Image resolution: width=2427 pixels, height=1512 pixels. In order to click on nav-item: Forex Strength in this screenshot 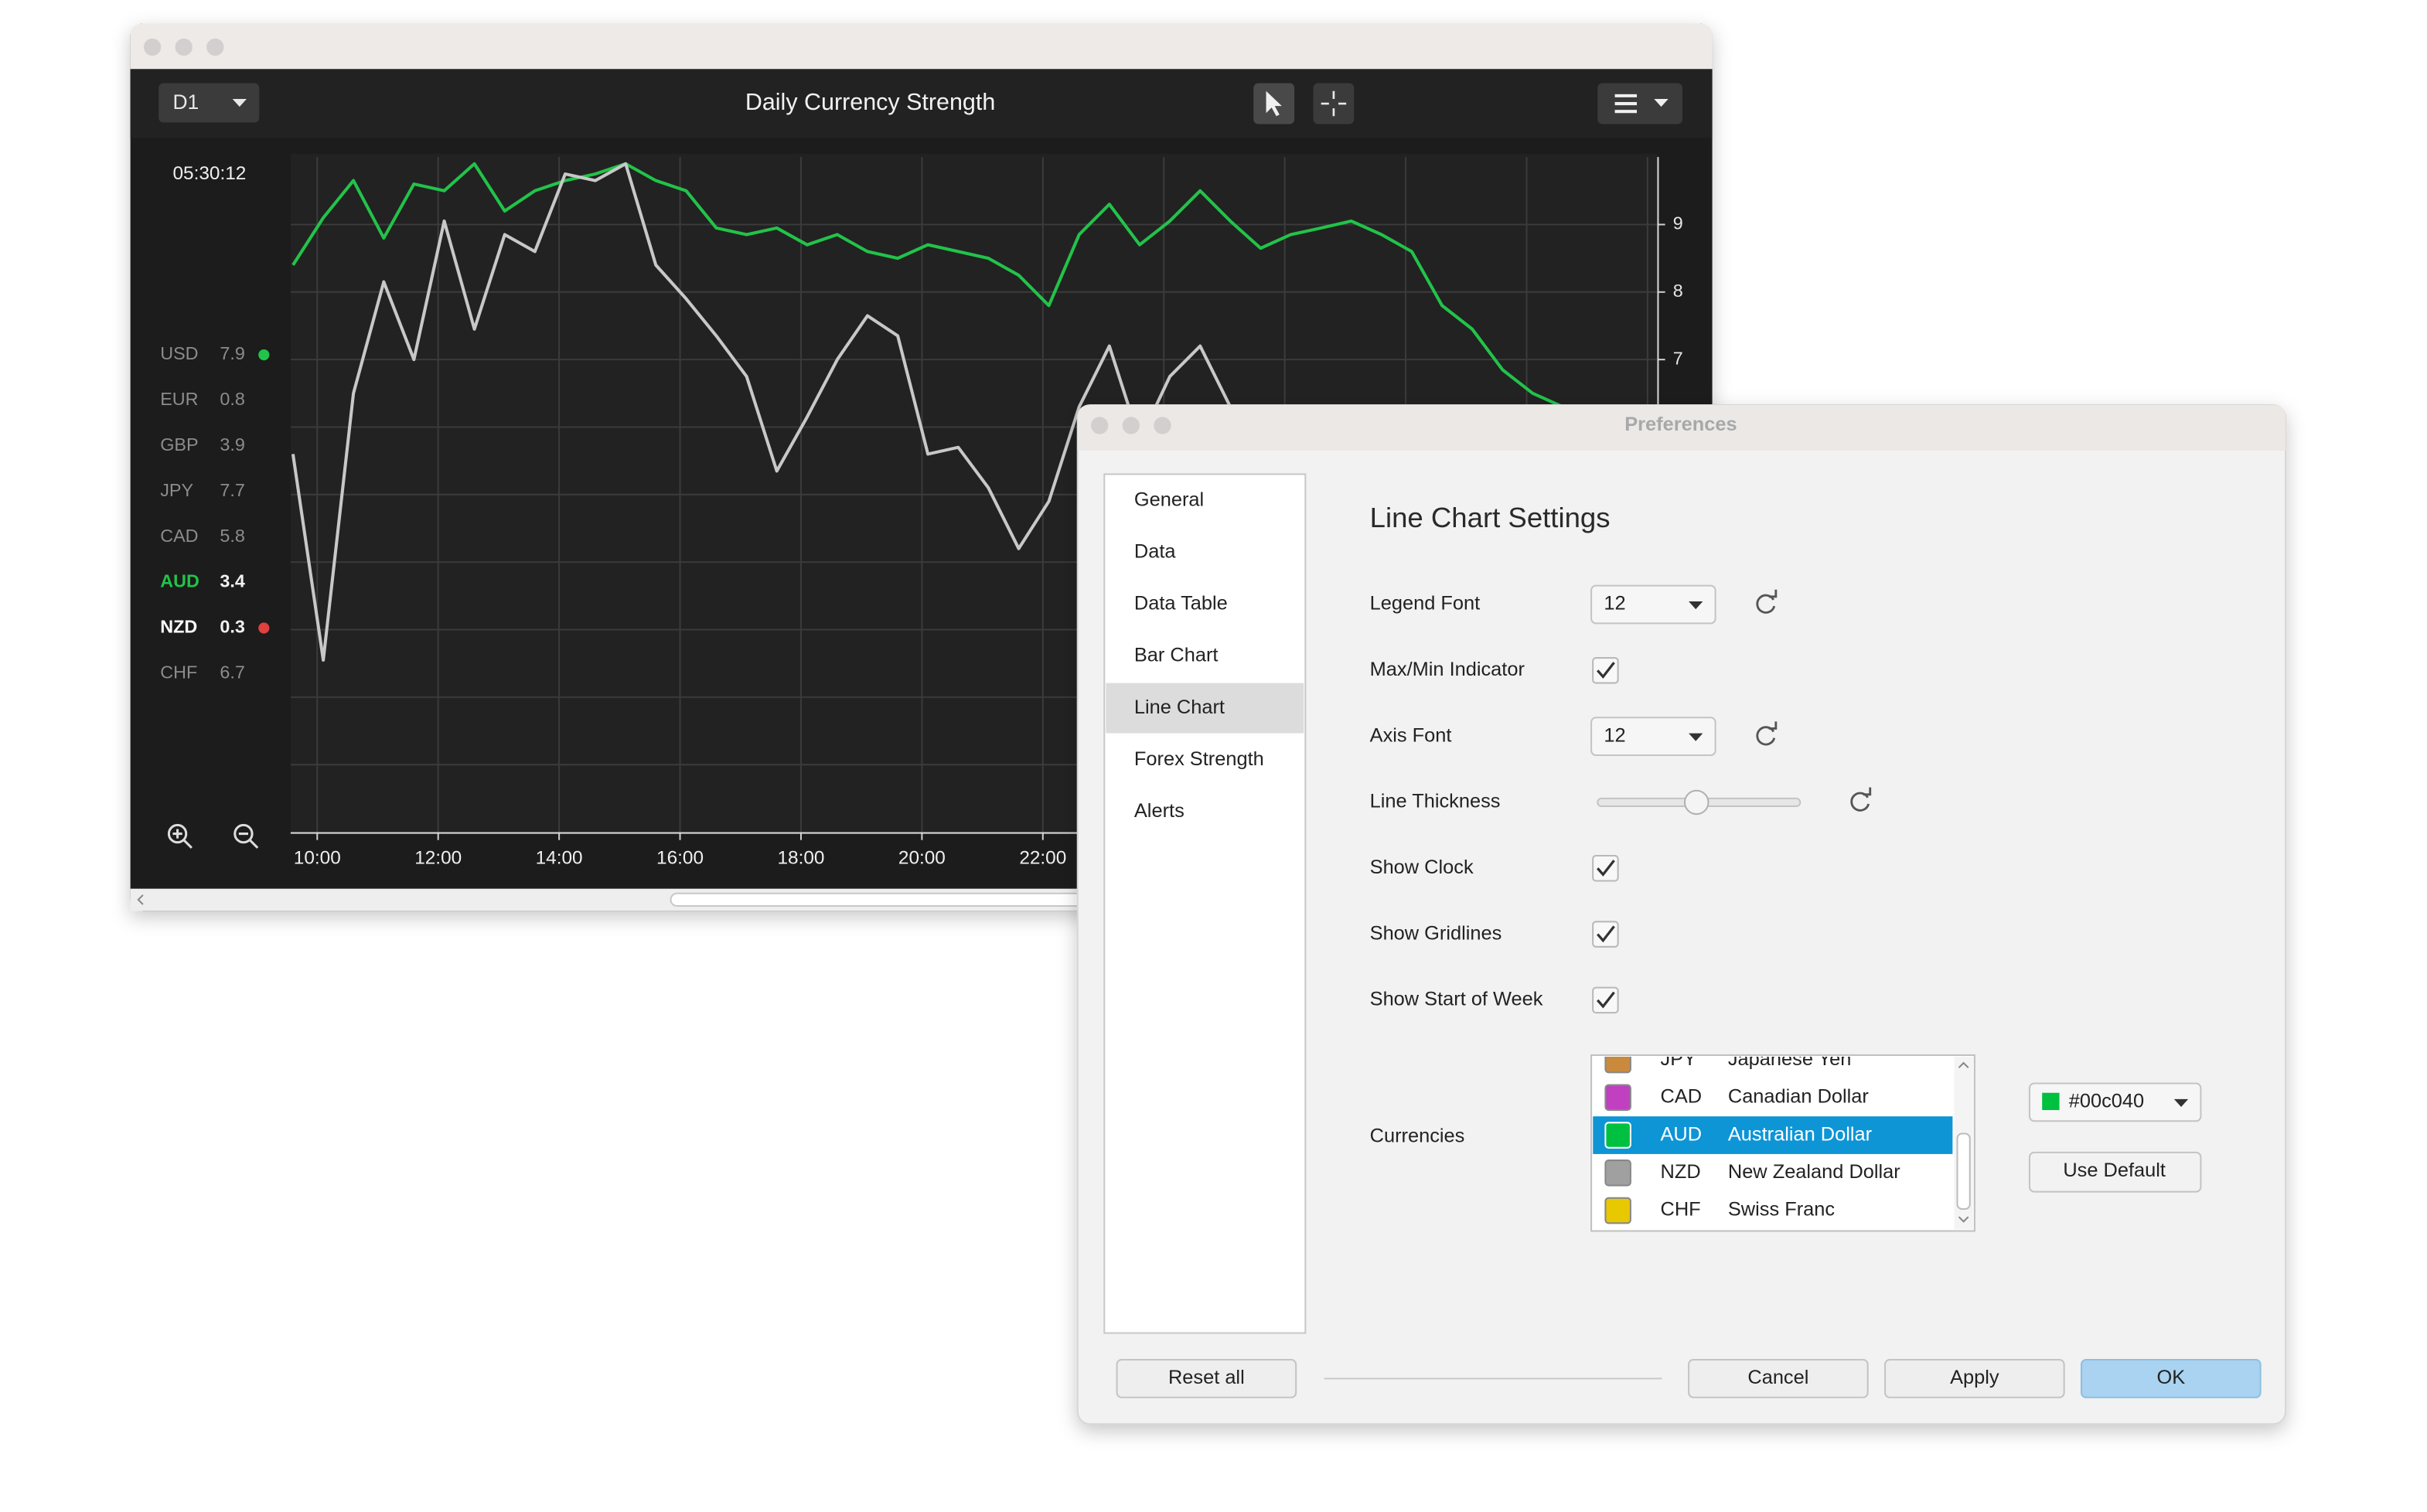, I will do `click(1199, 759)`.